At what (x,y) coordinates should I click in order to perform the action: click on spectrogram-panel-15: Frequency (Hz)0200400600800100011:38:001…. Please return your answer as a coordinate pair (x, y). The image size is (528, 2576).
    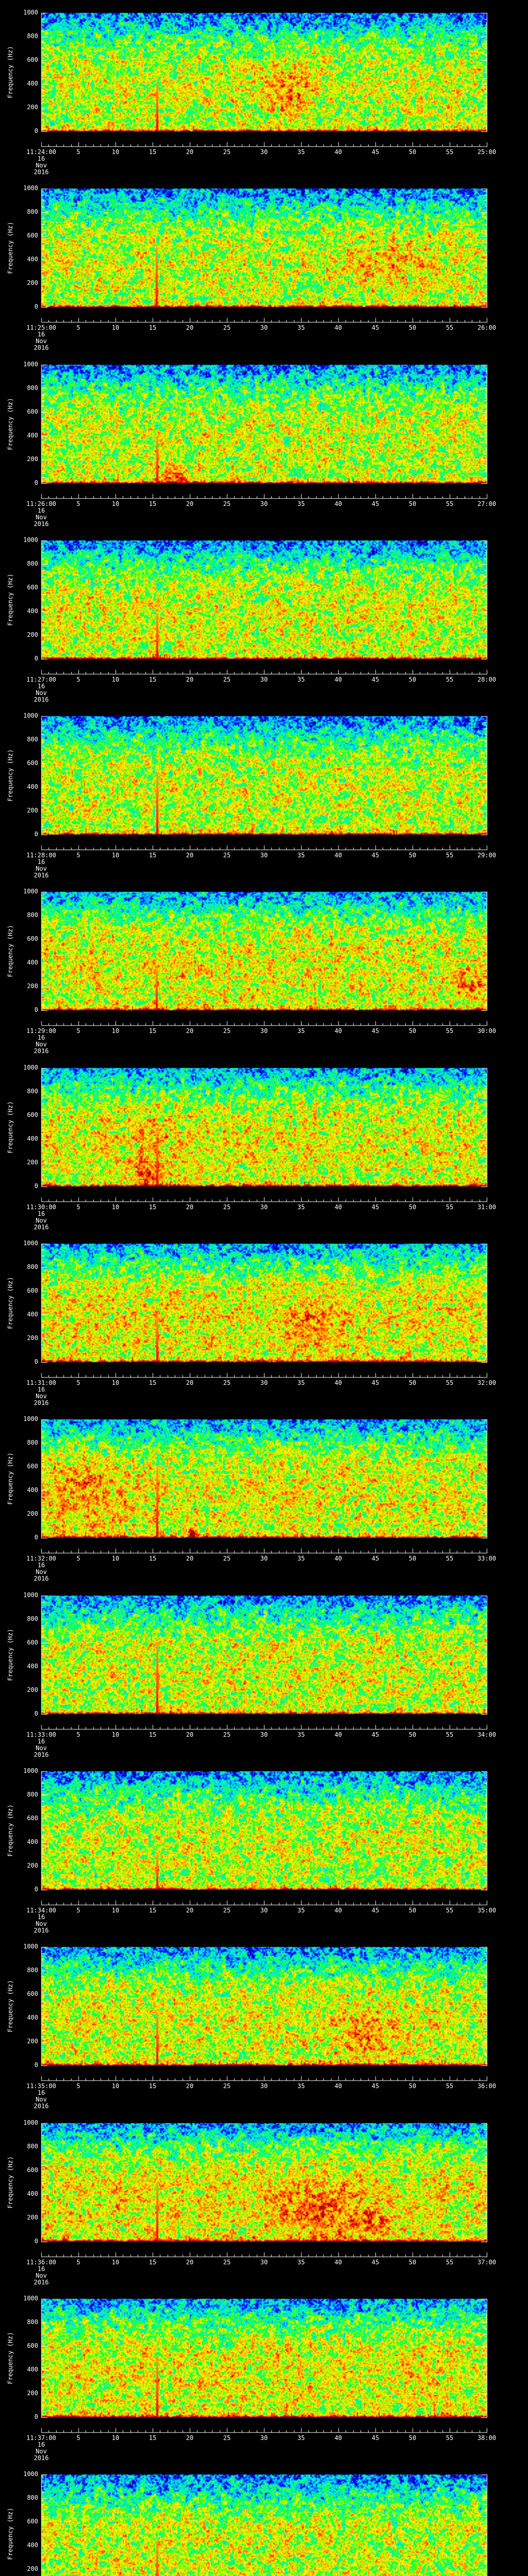
    Looking at the image, I should click on (264, 2519).